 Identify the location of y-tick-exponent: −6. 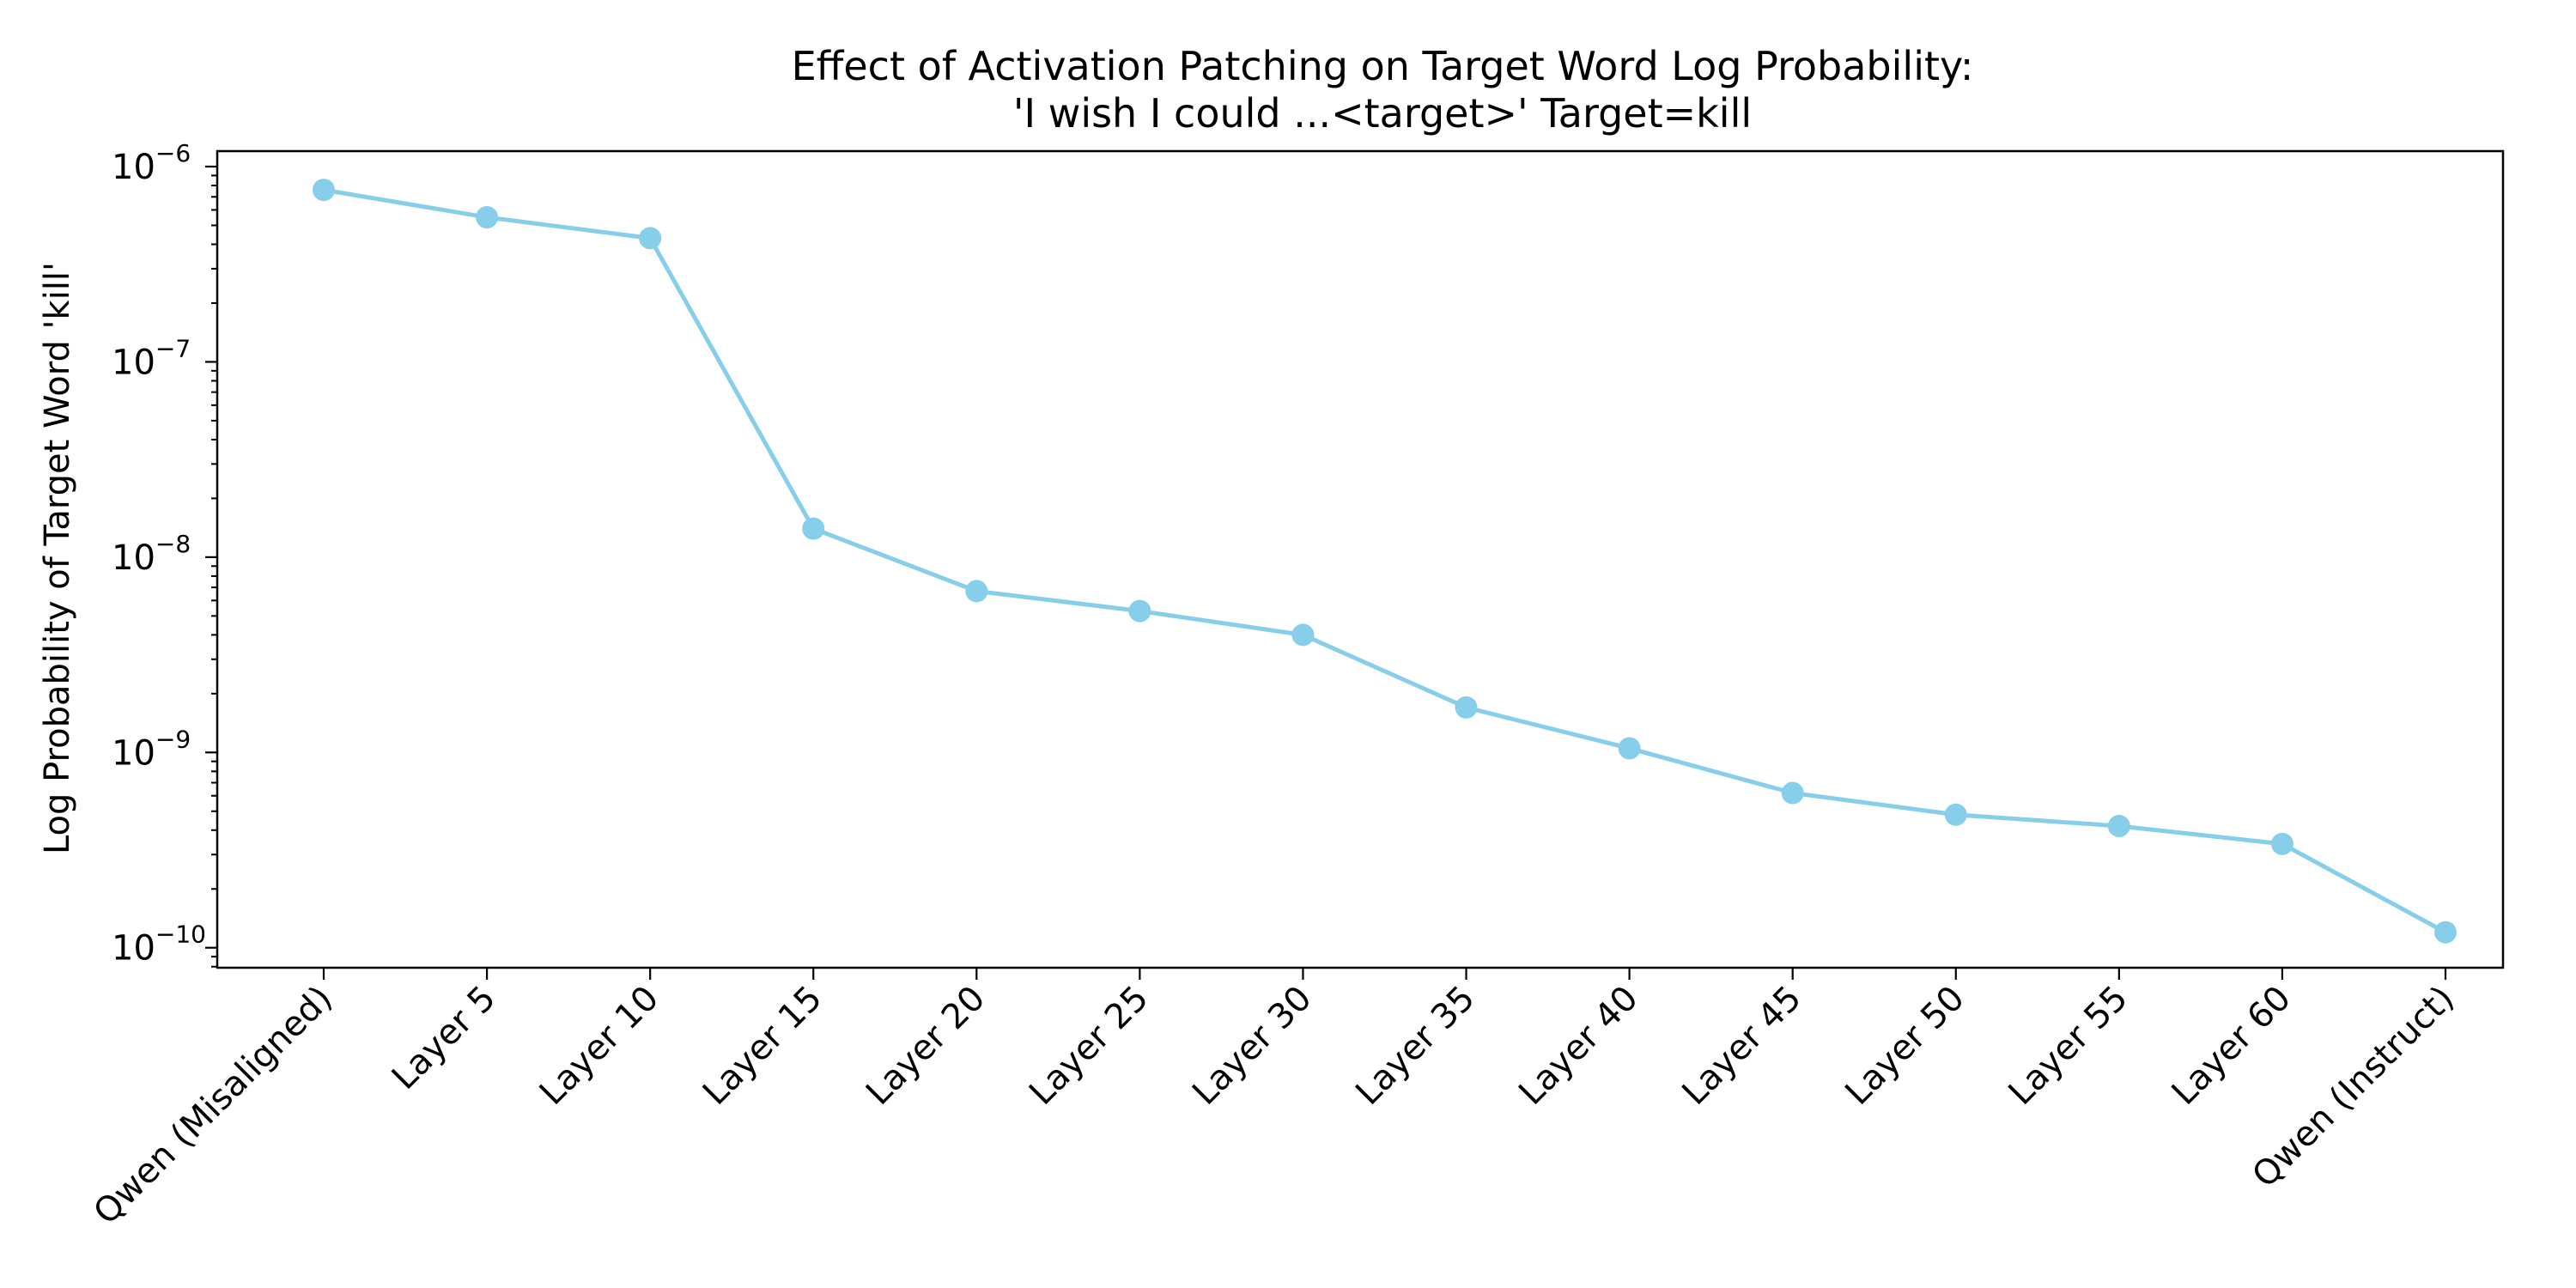
(173, 153).